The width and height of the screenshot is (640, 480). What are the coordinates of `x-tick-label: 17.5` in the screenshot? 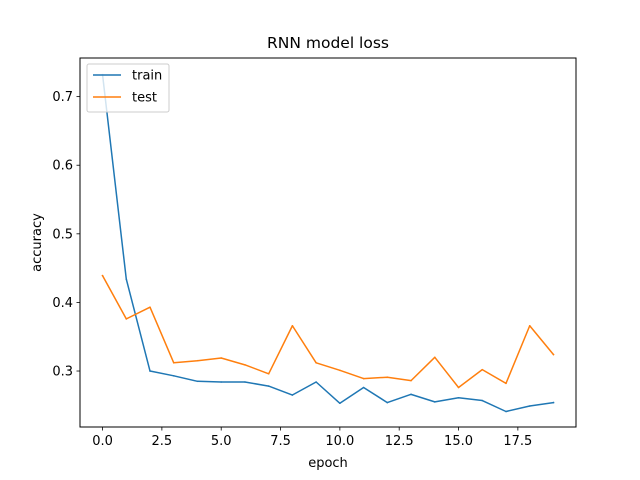 It's located at (517, 441).